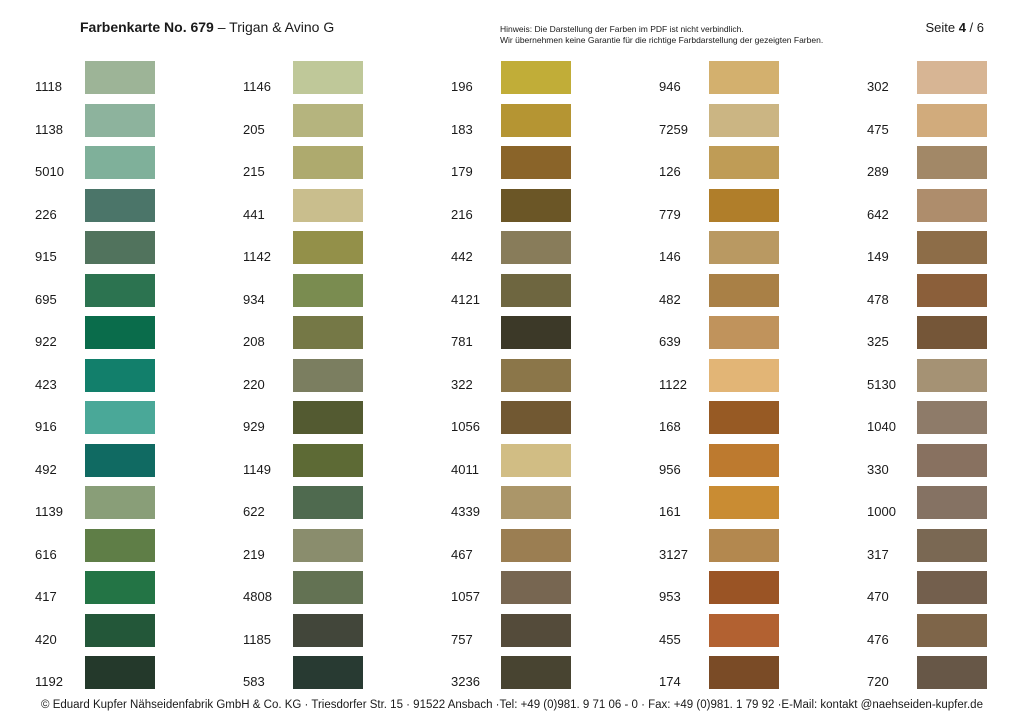 The width and height of the screenshot is (1024, 726). Describe the element at coordinates (954, 27) in the screenshot. I see `page-number: Seite 4 / 6` at that location.